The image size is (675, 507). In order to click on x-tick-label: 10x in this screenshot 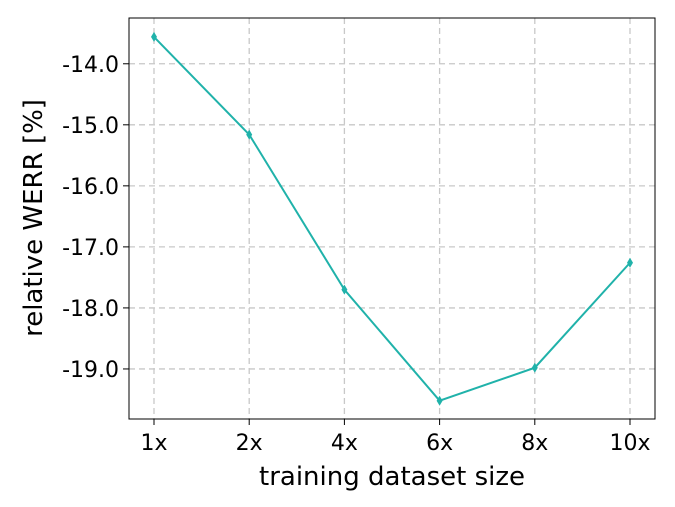, I will do `click(629, 443)`.